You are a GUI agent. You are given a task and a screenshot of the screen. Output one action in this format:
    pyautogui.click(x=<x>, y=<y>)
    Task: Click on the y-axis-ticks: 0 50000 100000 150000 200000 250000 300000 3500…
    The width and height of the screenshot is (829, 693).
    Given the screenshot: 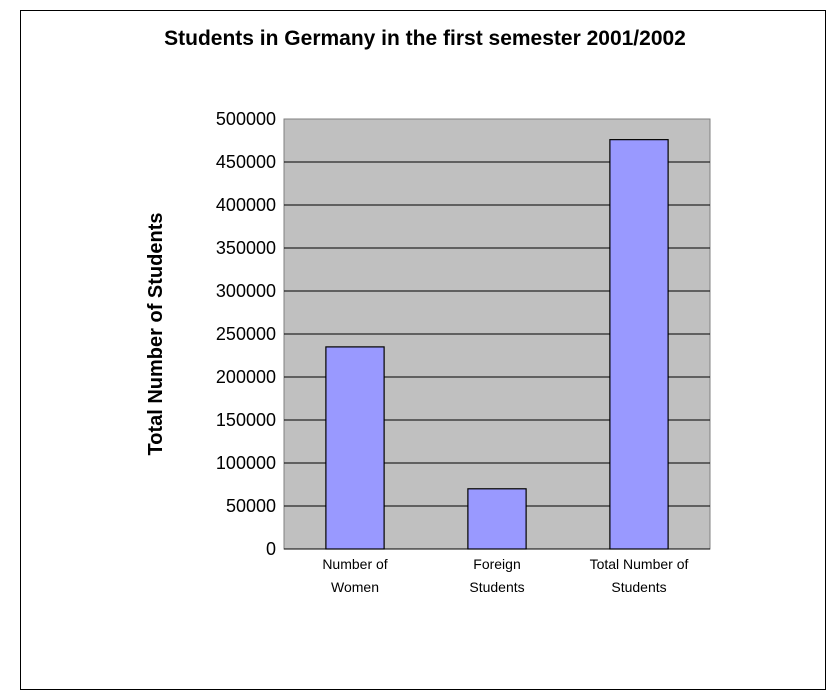 What is the action you would take?
    pyautogui.click(x=246, y=334)
    